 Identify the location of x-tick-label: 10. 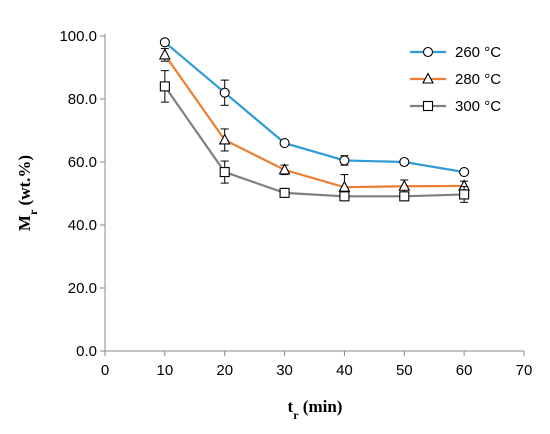
(165, 370).